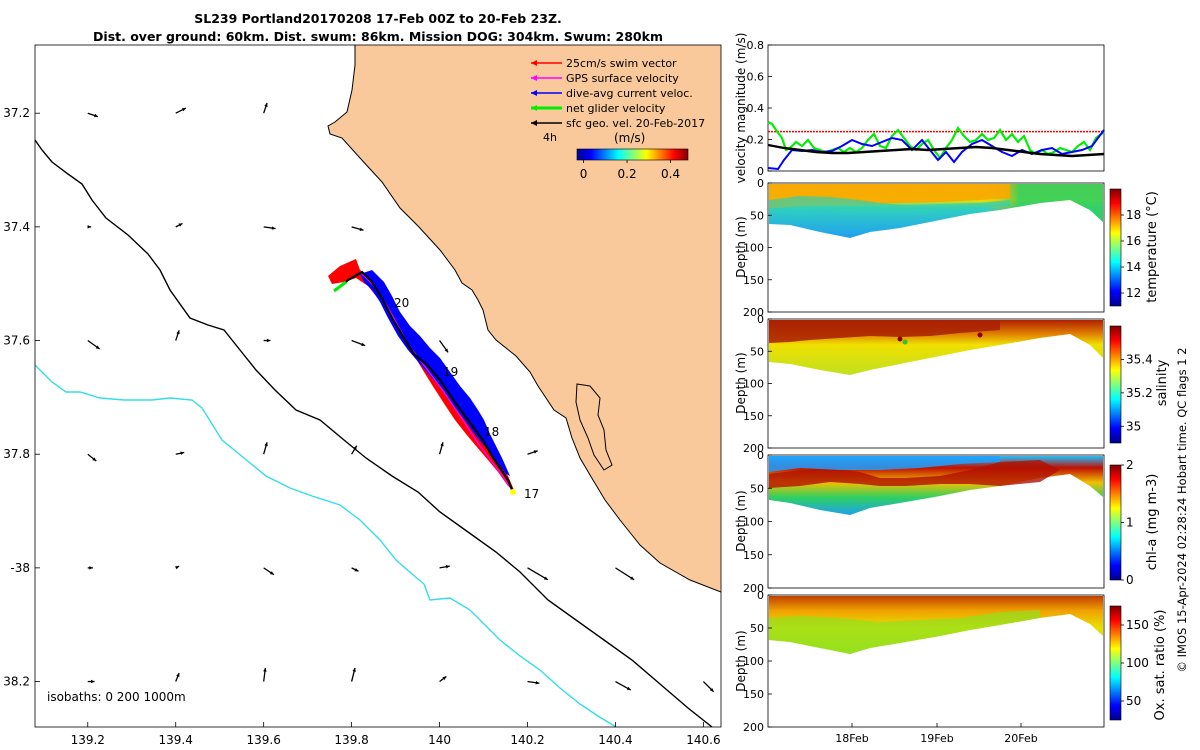  What do you see at coordinates (1133, 293) in the screenshot?
I see `cbar-tick-label: 12` at bounding box center [1133, 293].